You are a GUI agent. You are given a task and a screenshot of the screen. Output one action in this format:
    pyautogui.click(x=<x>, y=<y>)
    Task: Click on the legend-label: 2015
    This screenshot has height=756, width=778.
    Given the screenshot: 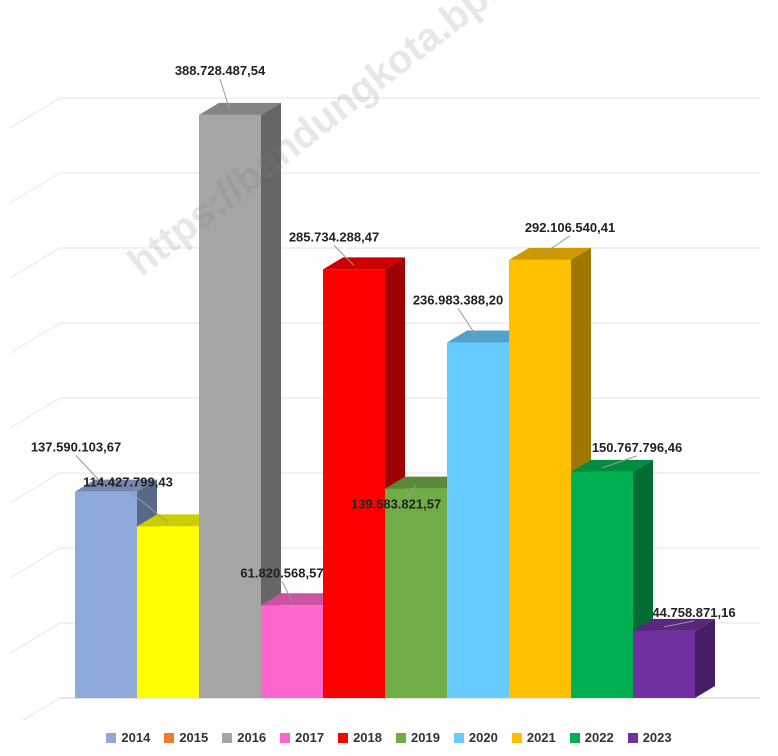 What is the action you would take?
    pyautogui.click(x=194, y=737)
    